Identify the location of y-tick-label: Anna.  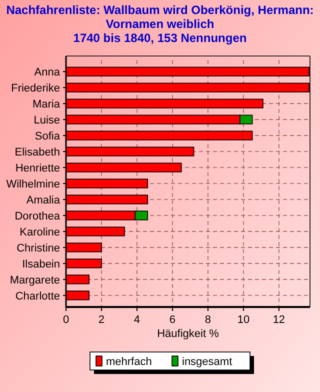
(47, 72).